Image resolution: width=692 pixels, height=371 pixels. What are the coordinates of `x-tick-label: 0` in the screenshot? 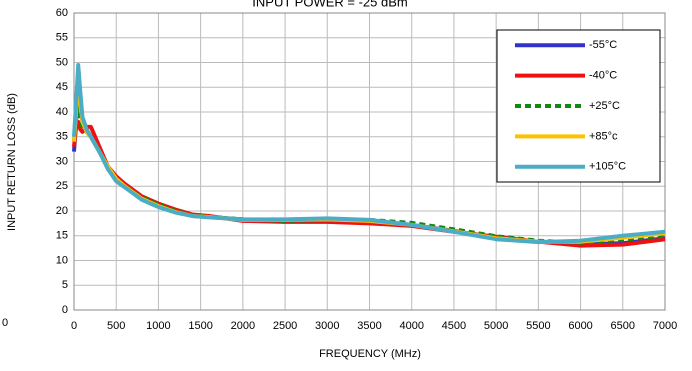 It's located at (74, 326).